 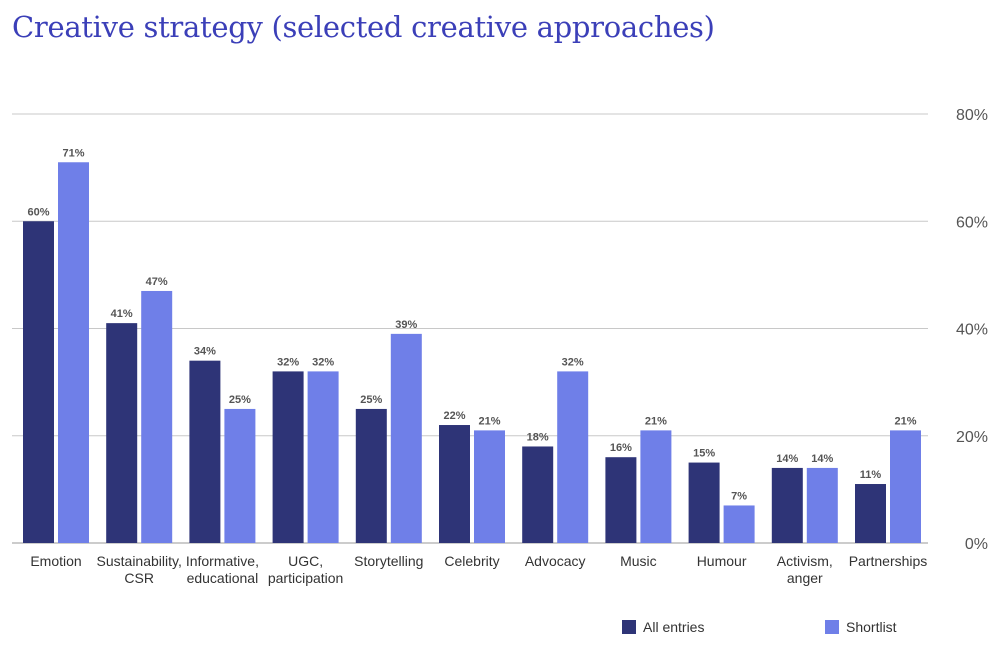 What do you see at coordinates (306, 578) in the screenshot?
I see `category-label: participation` at bounding box center [306, 578].